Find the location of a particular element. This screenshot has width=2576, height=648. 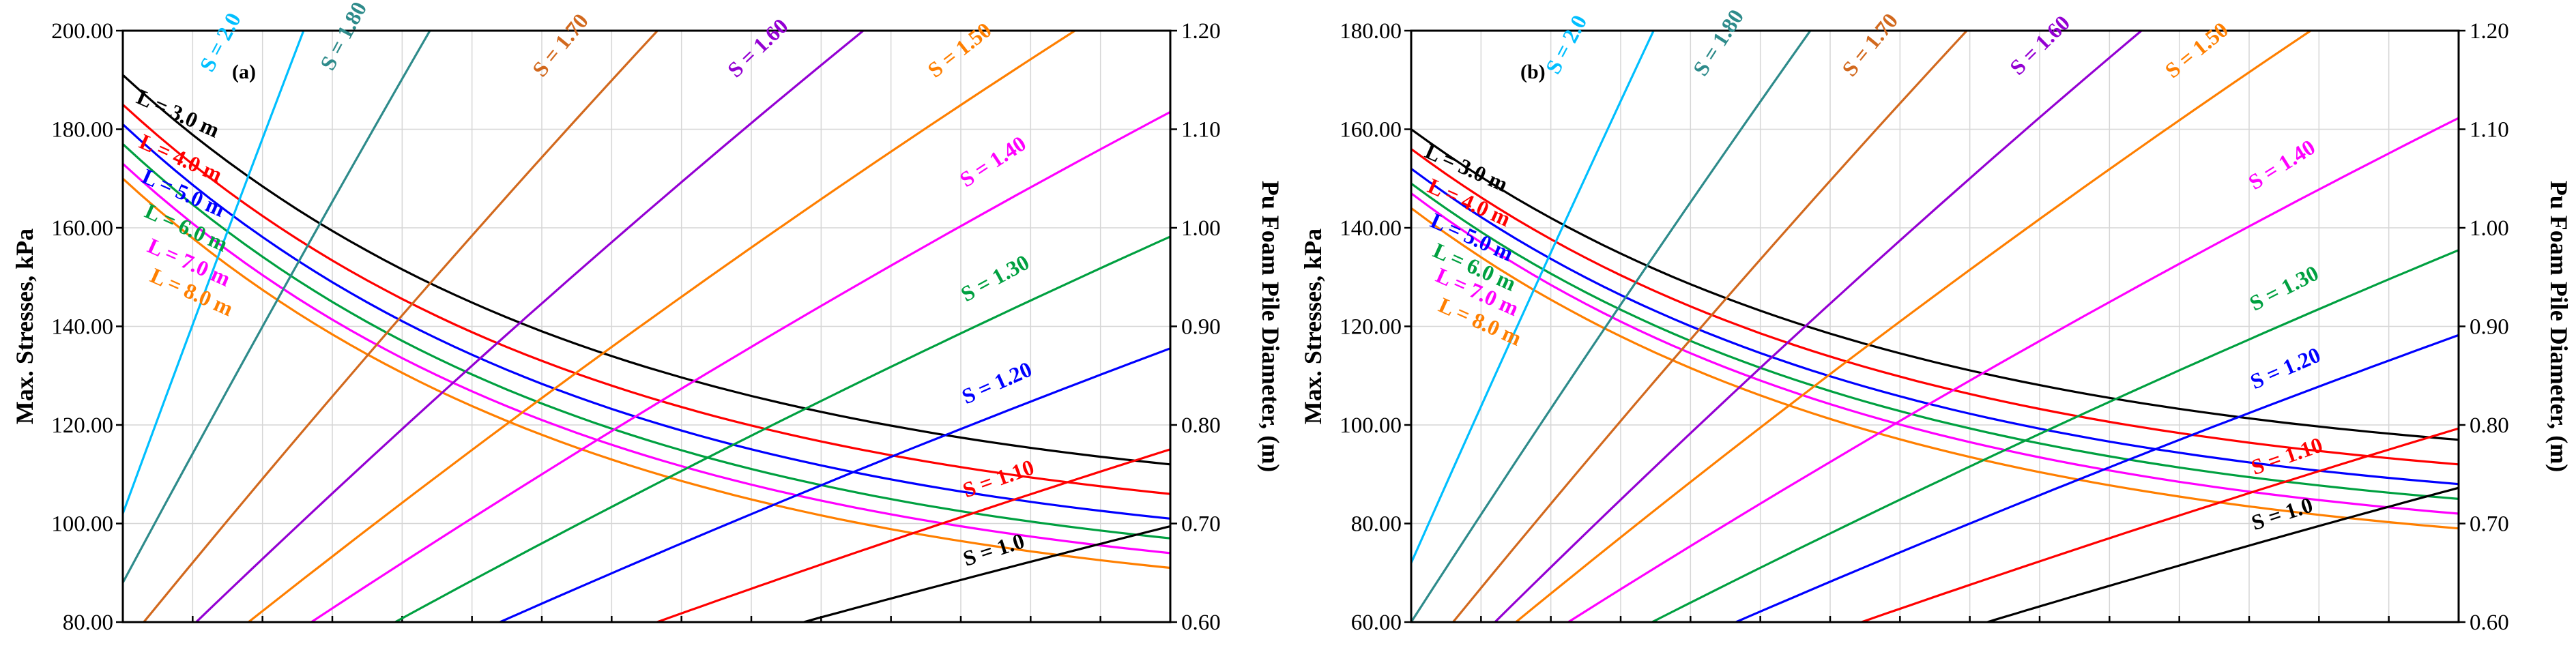

y-tick-label: 60.00 is located at coordinates (1376, 622).